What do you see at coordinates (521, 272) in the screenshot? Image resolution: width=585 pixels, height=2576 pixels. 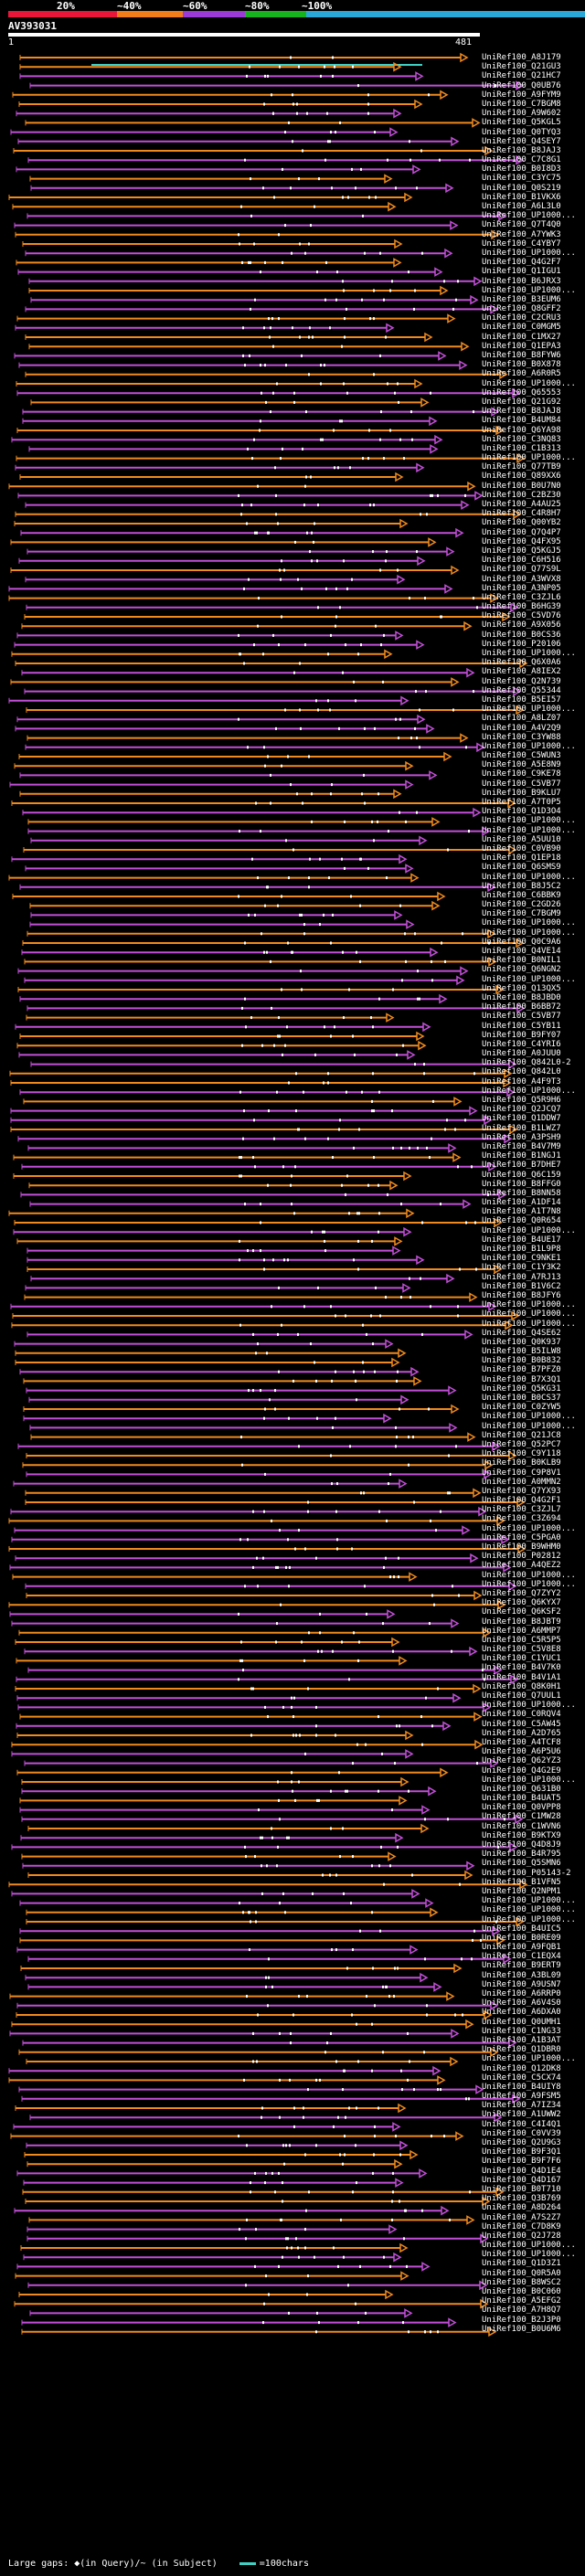 I see `hit-label: UniRef100_Q1IGU1` at bounding box center [521, 272].